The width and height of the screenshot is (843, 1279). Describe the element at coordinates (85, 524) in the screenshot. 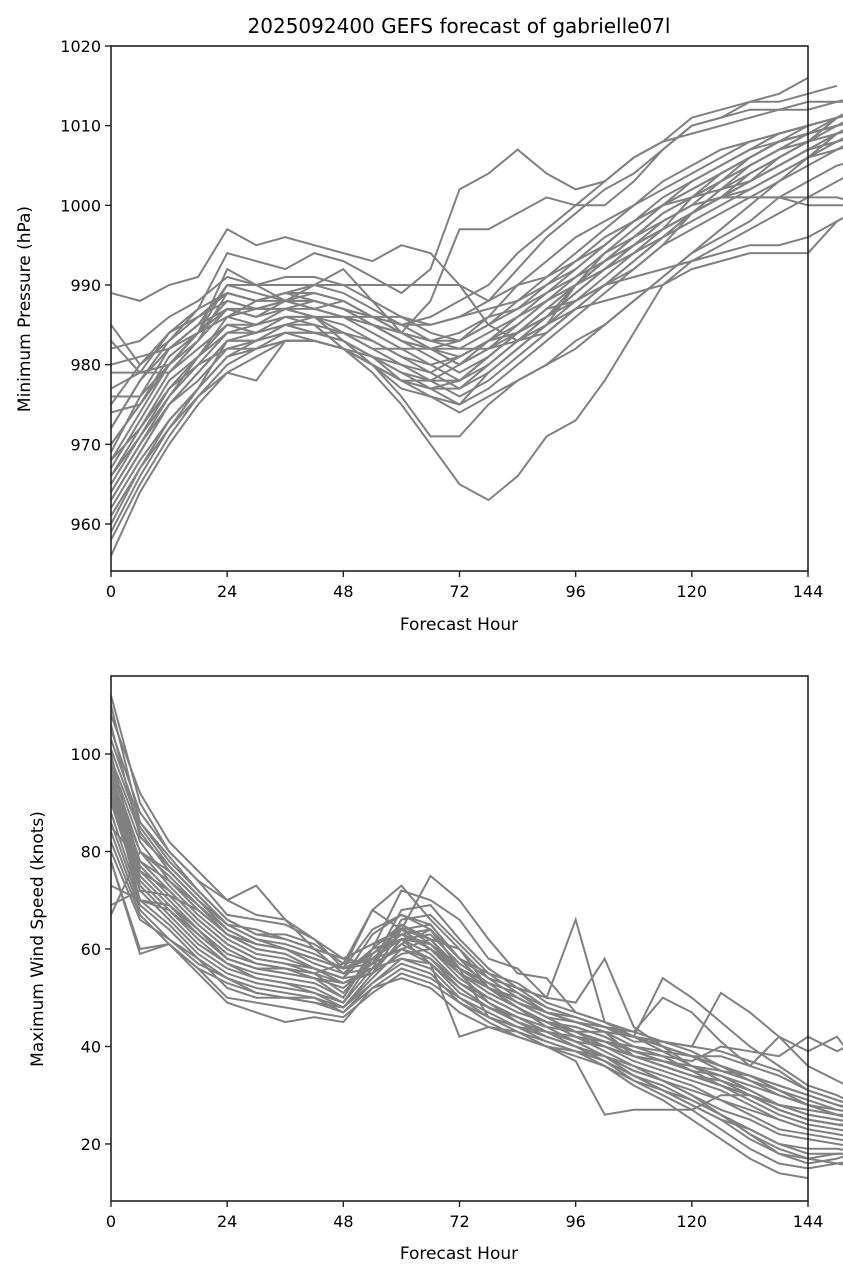

I see `pressure-y-tick-label: 960` at that location.